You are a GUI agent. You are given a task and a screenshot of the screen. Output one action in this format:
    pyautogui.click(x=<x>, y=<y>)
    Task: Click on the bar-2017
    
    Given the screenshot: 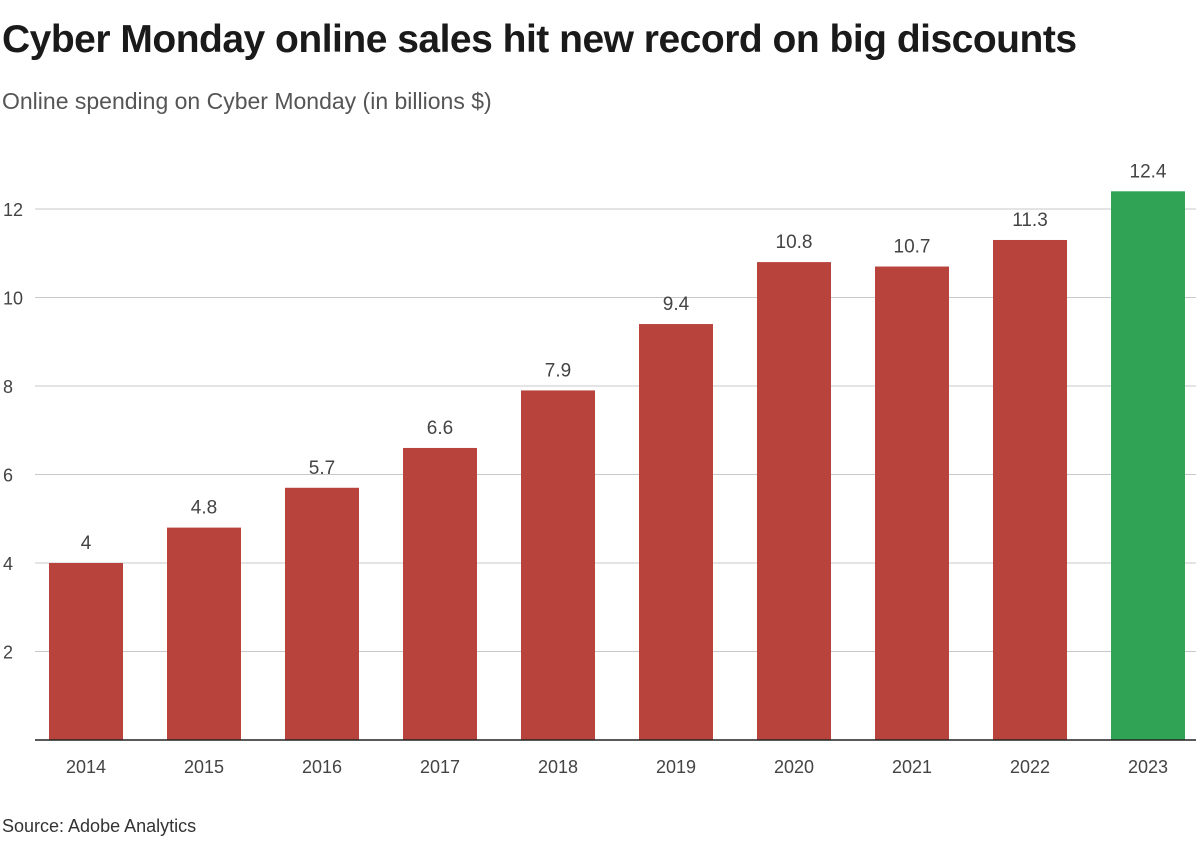 What is the action you would take?
    pyautogui.click(x=440, y=593)
    